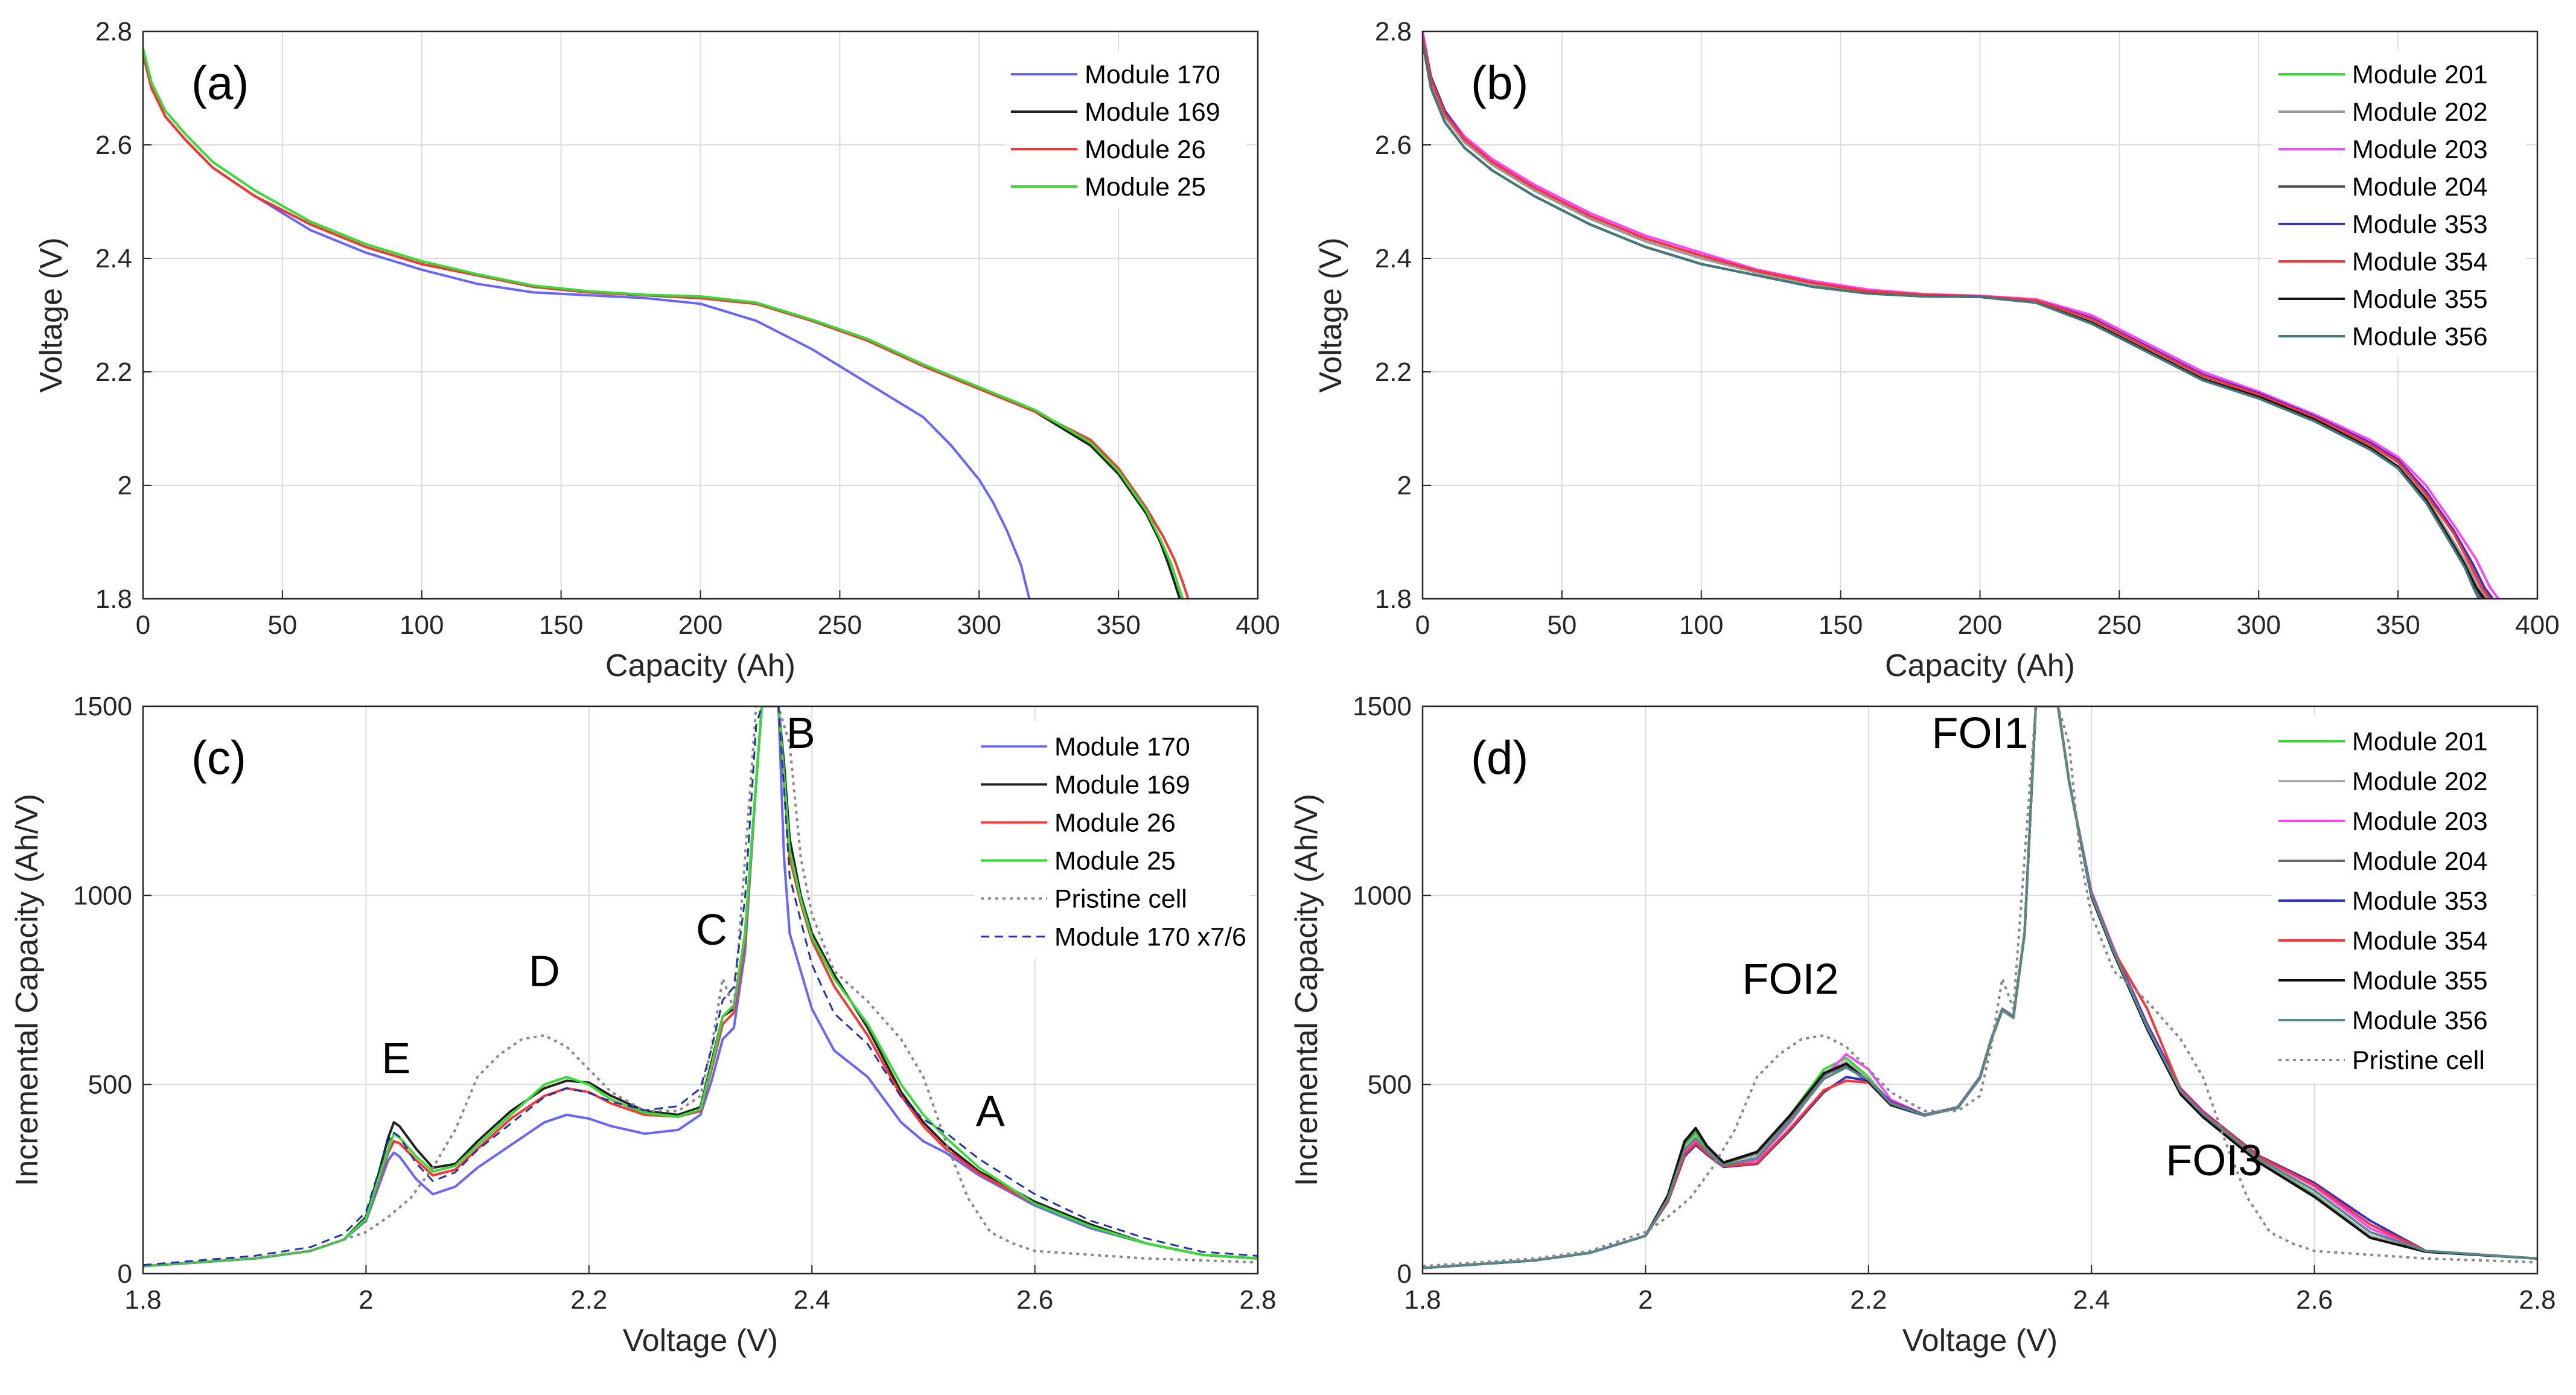 The image size is (2576, 1395). I want to click on annotation-a: A, so click(990, 1112).